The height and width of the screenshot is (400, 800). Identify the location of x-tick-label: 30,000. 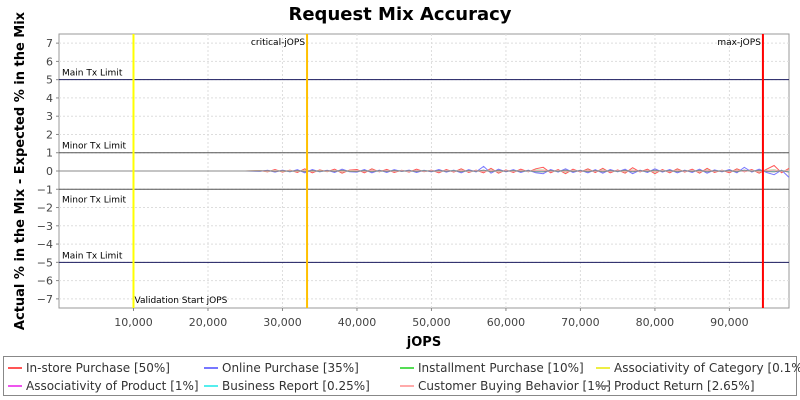
(282, 322).